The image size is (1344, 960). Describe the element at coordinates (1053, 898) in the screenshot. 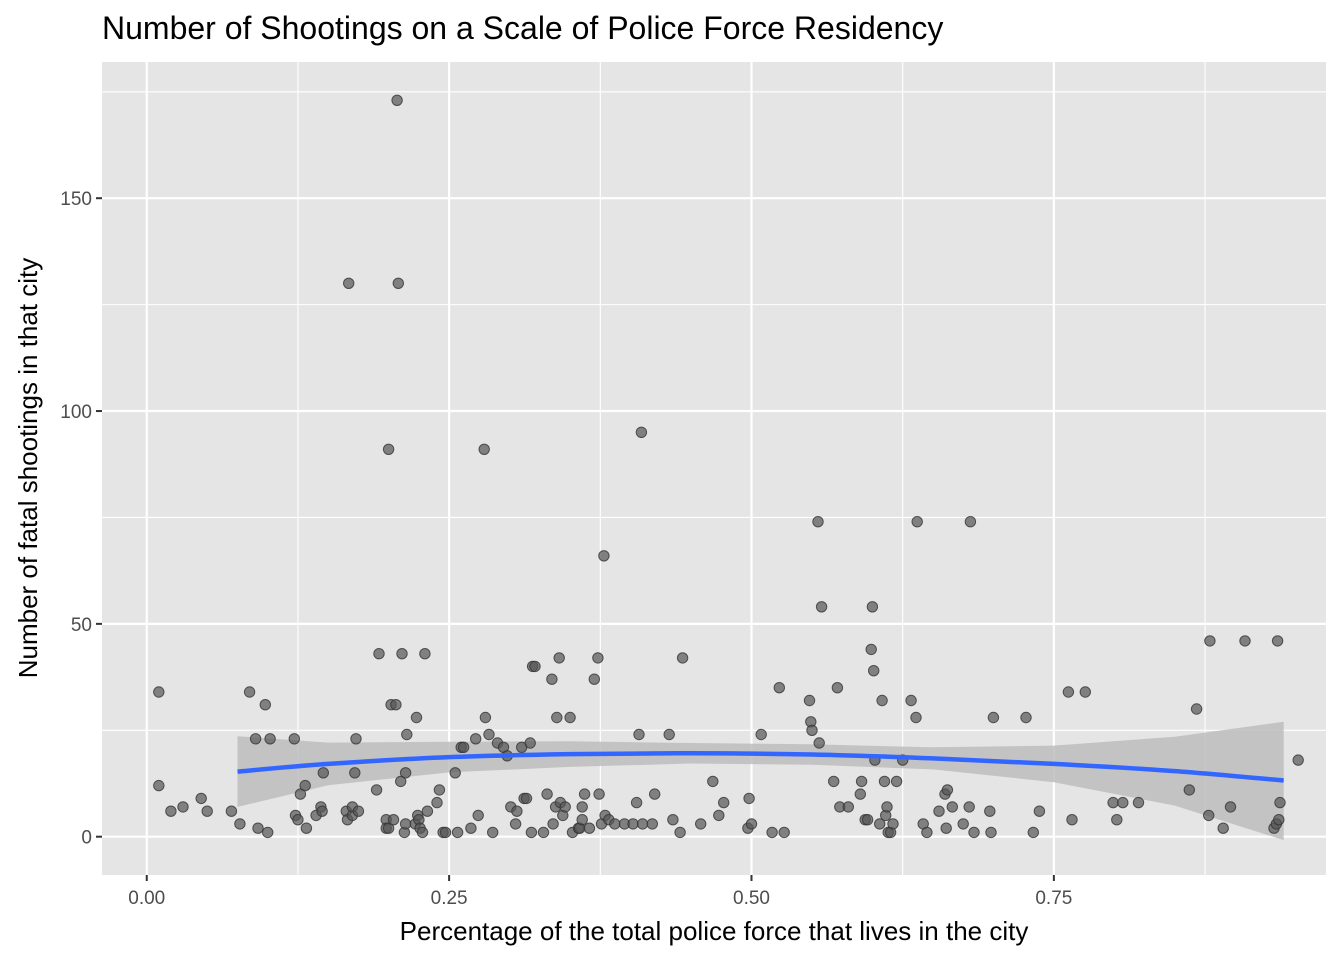

I see `x-tick-label: 0.75` at that location.